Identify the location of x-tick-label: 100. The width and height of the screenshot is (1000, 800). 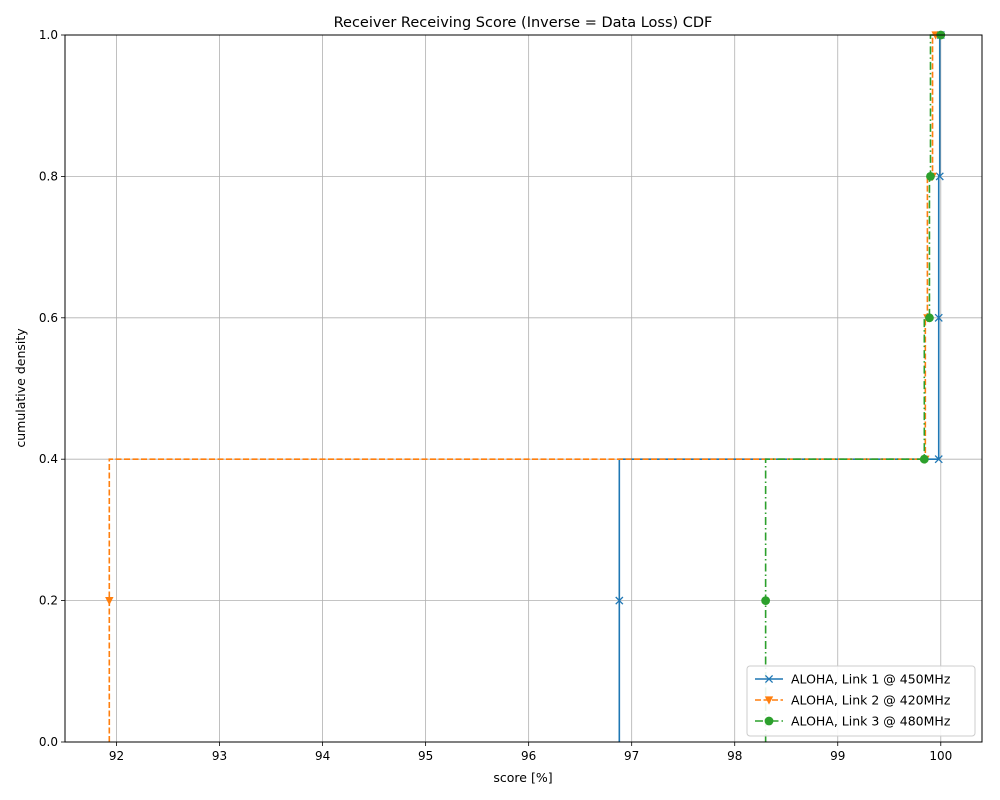
(940, 756).